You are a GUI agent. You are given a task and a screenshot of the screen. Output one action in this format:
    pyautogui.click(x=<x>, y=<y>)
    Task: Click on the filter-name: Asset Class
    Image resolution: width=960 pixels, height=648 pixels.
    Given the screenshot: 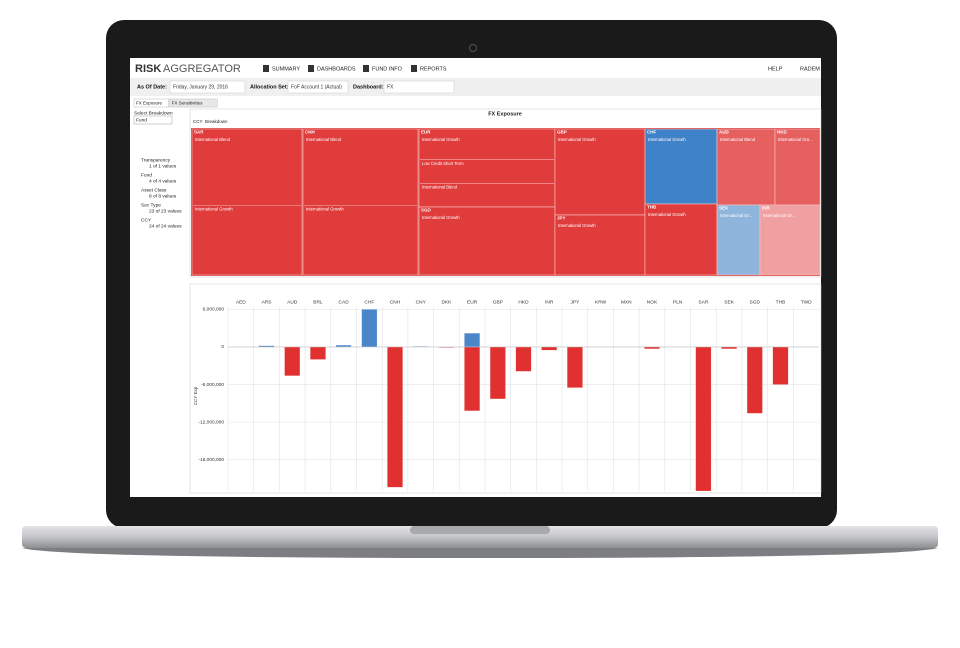 What is the action you would take?
    pyautogui.click(x=154, y=190)
    